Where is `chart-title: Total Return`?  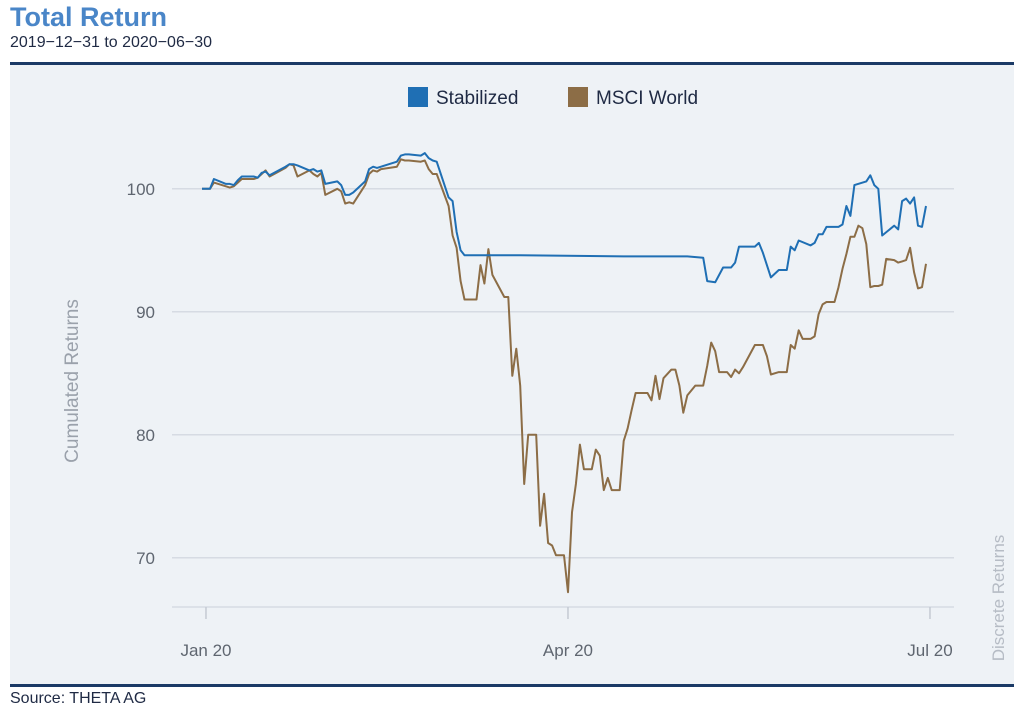
chart-title: Total Return is located at coordinates (88, 17).